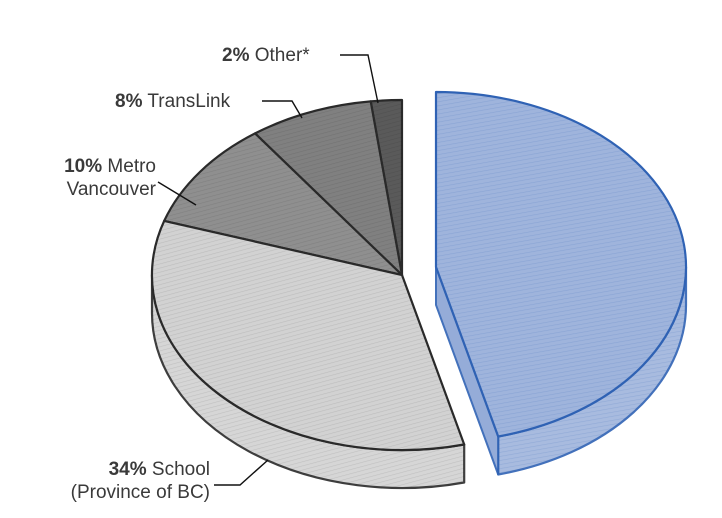 Image resolution: width=722 pixels, height=518 pixels. What do you see at coordinates (80, 178) in the screenshot?
I see `label-metro-vancouver: 10% Metro Vancouver` at bounding box center [80, 178].